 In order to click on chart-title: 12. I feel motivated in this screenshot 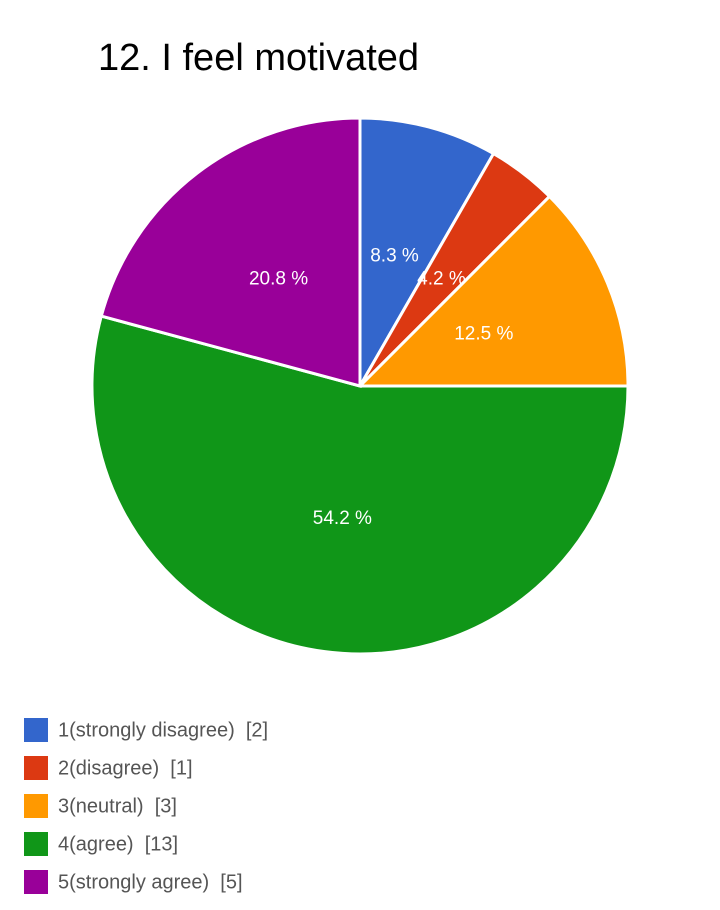, I will do `click(258, 58)`.